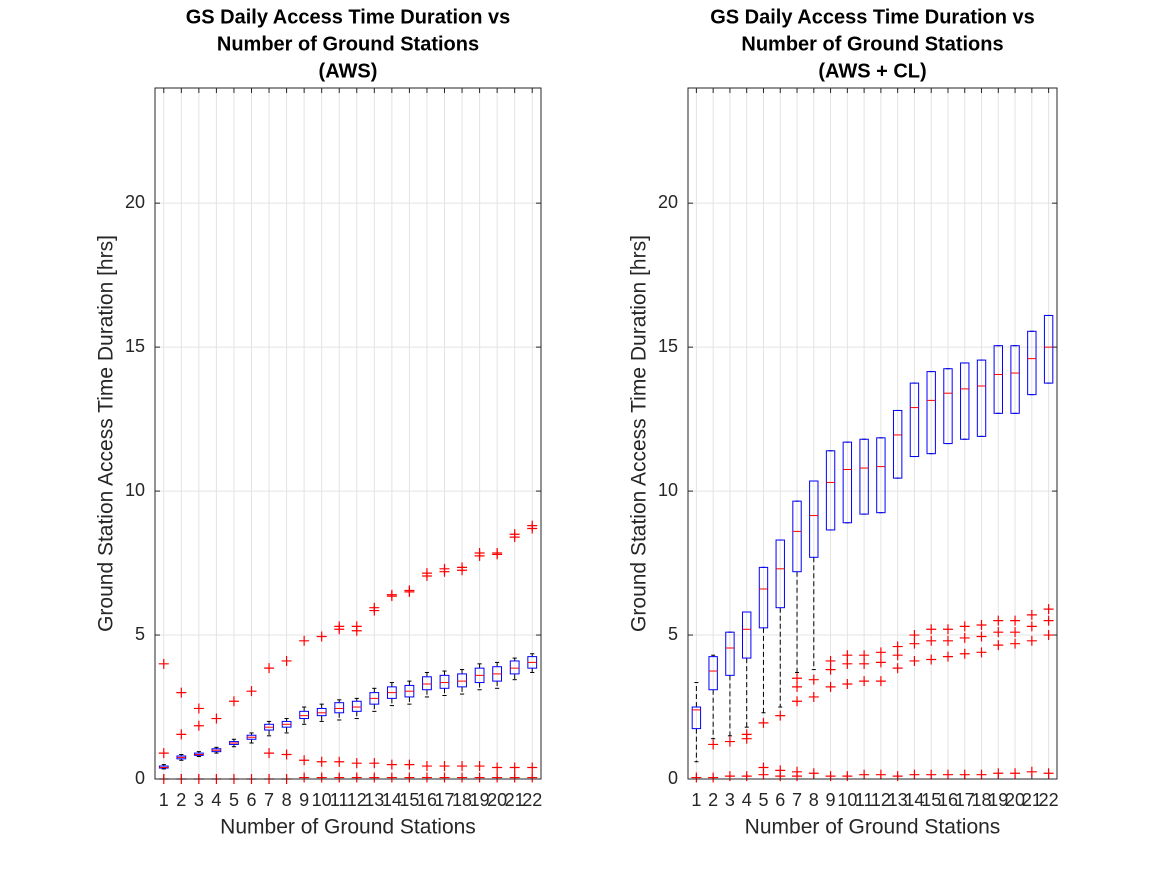 The height and width of the screenshot is (875, 1167). I want to click on y-tick-label: 0, so click(140, 778).